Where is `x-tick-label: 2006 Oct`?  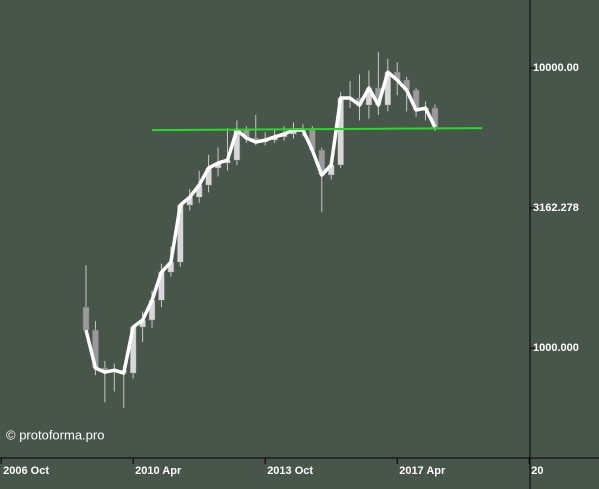 x-tick-label: 2006 Oct is located at coordinates (26, 471).